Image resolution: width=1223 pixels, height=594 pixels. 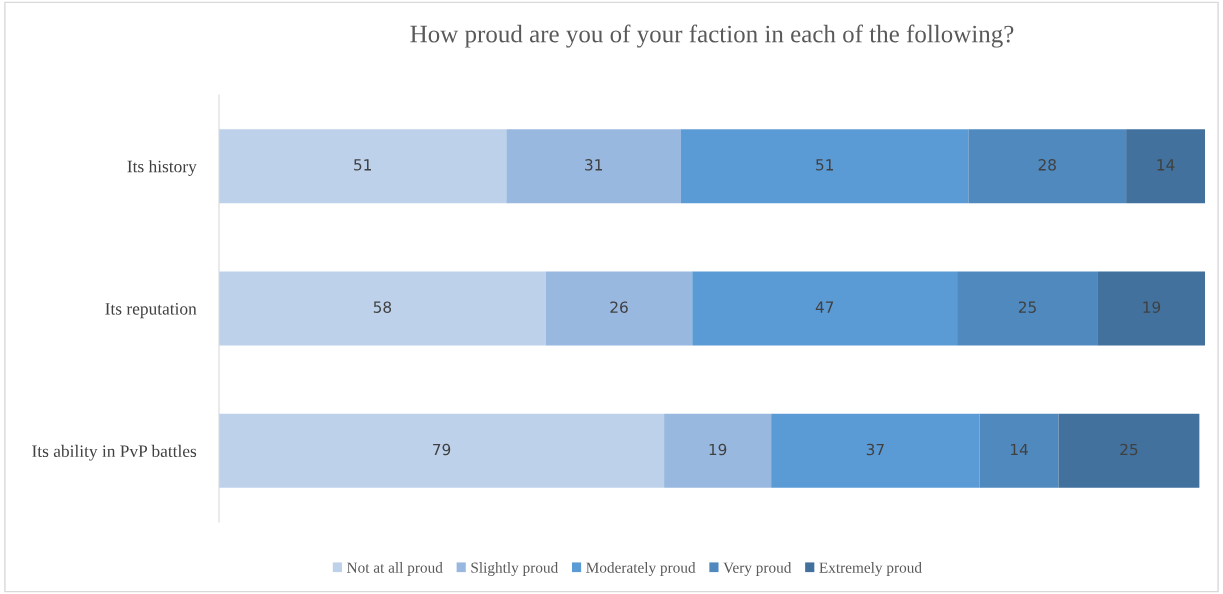 I want to click on data-label: 58, so click(x=382, y=307).